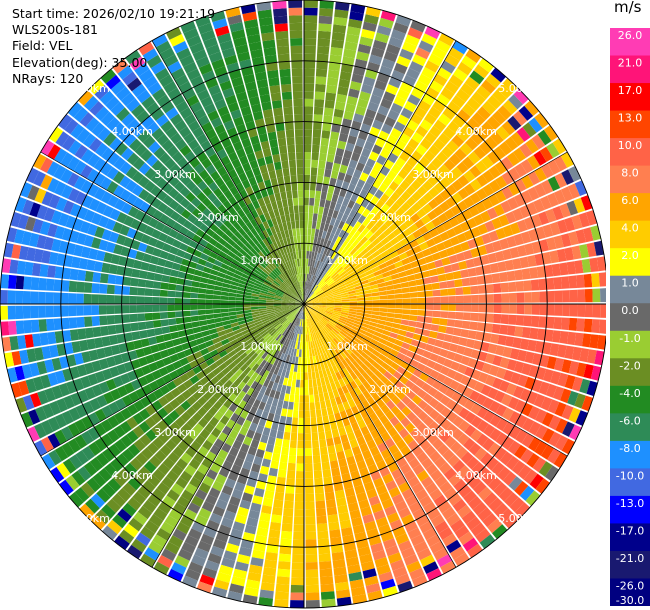  Describe the element at coordinates (630, 173) in the screenshot. I see `colorbar-tick-label: 8.0` at that location.